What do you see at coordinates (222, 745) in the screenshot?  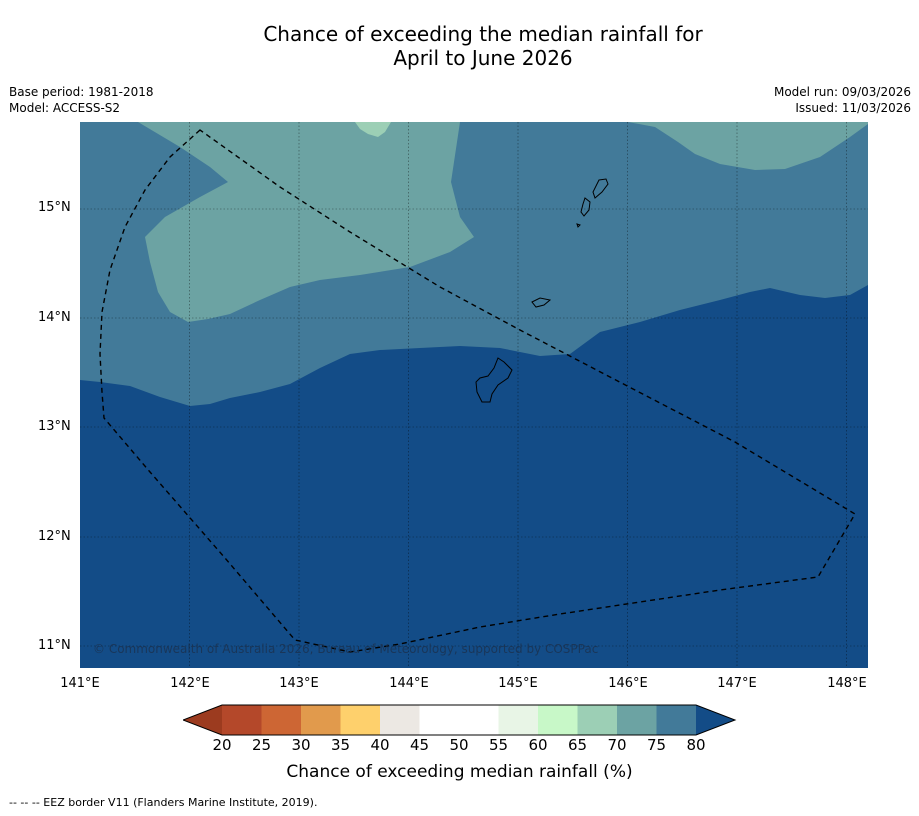 I see `colorbar-tick-20: 20` at bounding box center [222, 745].